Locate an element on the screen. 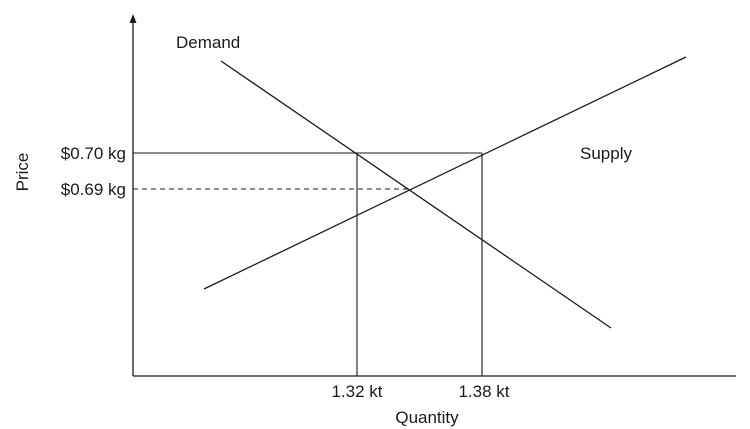 The height and width of the screenshot is (429, 750). x-axis-title: Quantity is located at coordinates (427, 417).